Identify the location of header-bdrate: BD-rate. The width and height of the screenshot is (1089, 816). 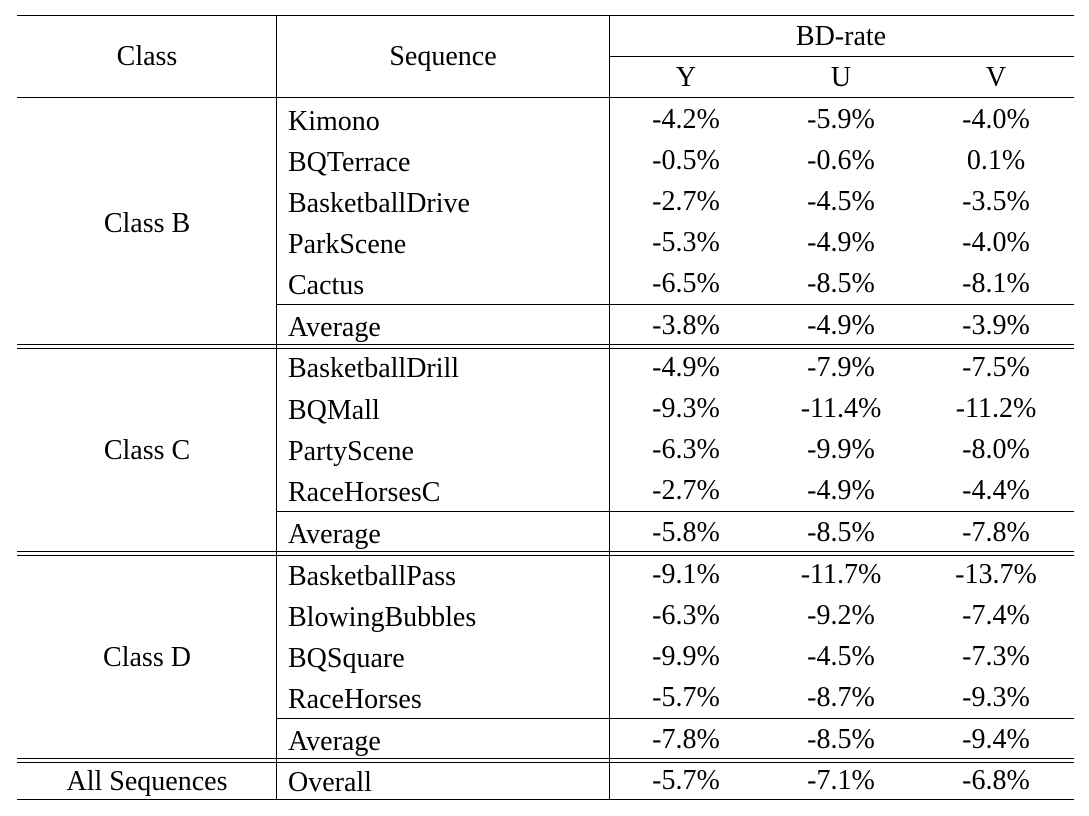
(841, 36).